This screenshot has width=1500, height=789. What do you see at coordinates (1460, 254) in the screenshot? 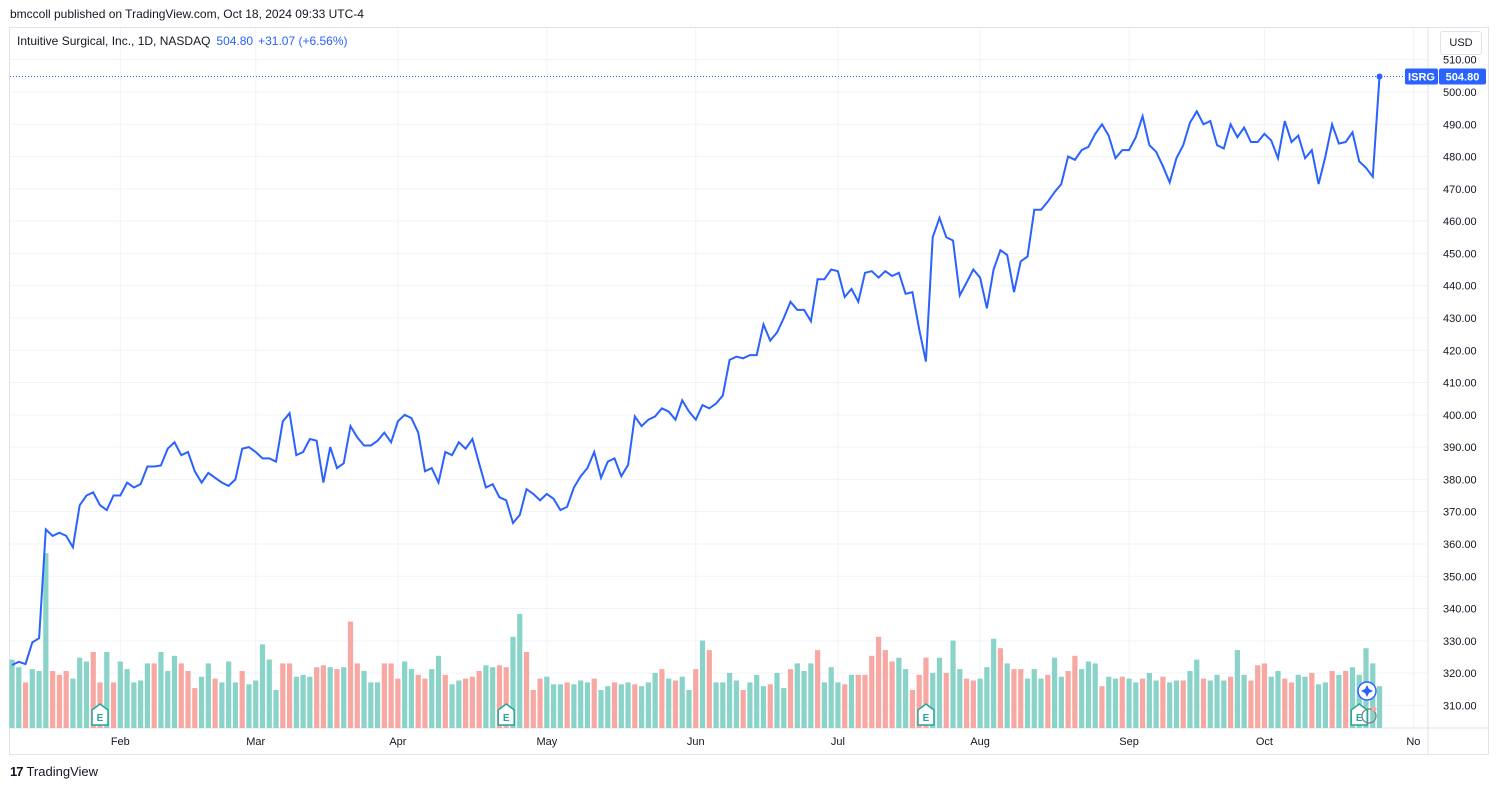
I see `price-tick-label: 450.00` at bounding box center [1460, 254].